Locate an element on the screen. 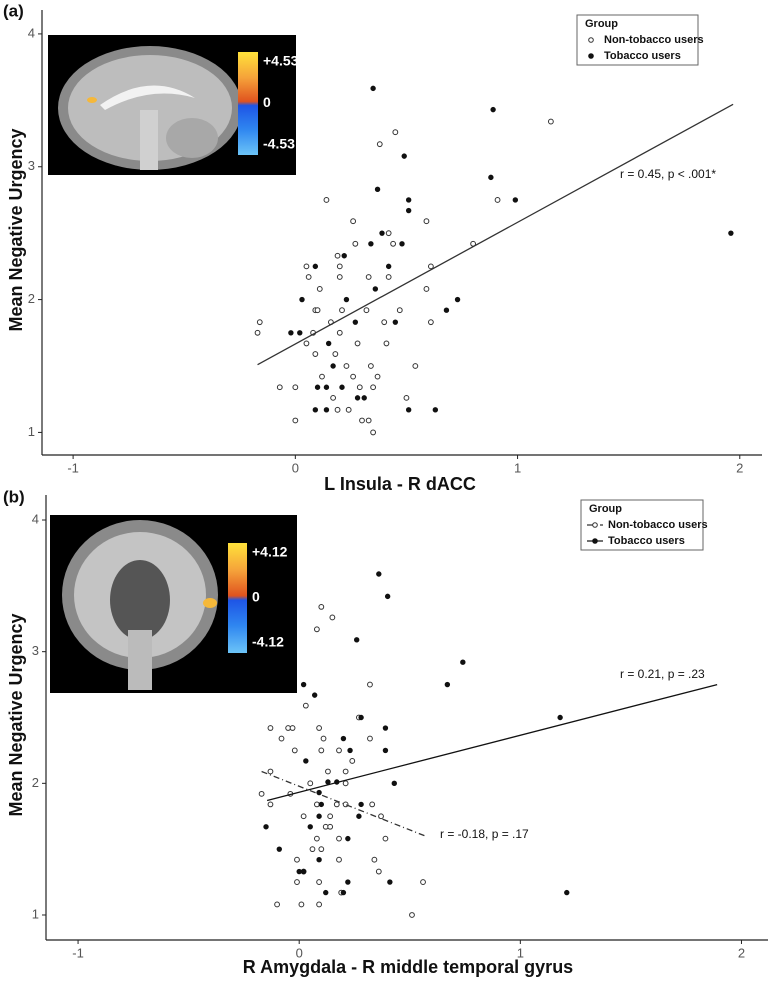 This screenshot has width=778, height=981. brain-image is located at coordinates (173, 604).